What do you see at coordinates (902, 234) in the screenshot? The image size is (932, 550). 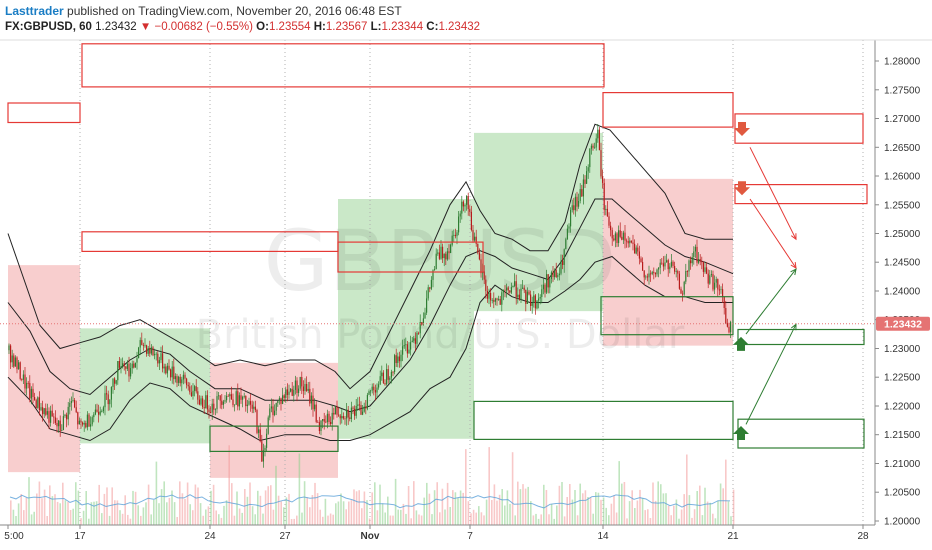 I see `y-tick-label: 1.25000` at bounding box center [902, 234].